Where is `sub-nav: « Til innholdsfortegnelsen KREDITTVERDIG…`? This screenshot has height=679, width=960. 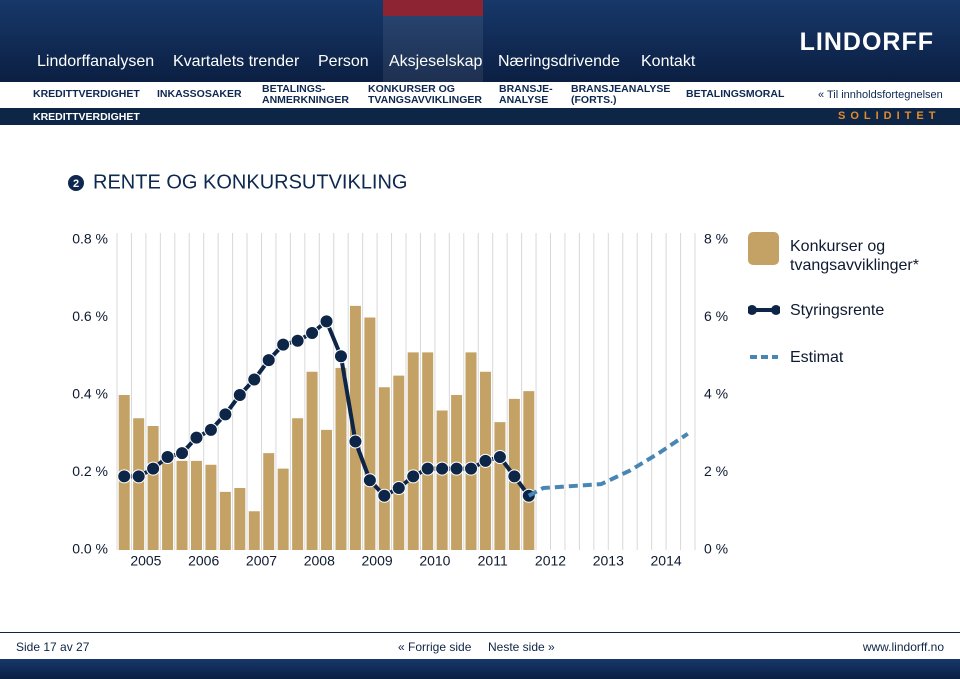
sub-nav: « Til innholdsfortegnelsen KREDITTVERDIG… is located at coordinates (480, 95).